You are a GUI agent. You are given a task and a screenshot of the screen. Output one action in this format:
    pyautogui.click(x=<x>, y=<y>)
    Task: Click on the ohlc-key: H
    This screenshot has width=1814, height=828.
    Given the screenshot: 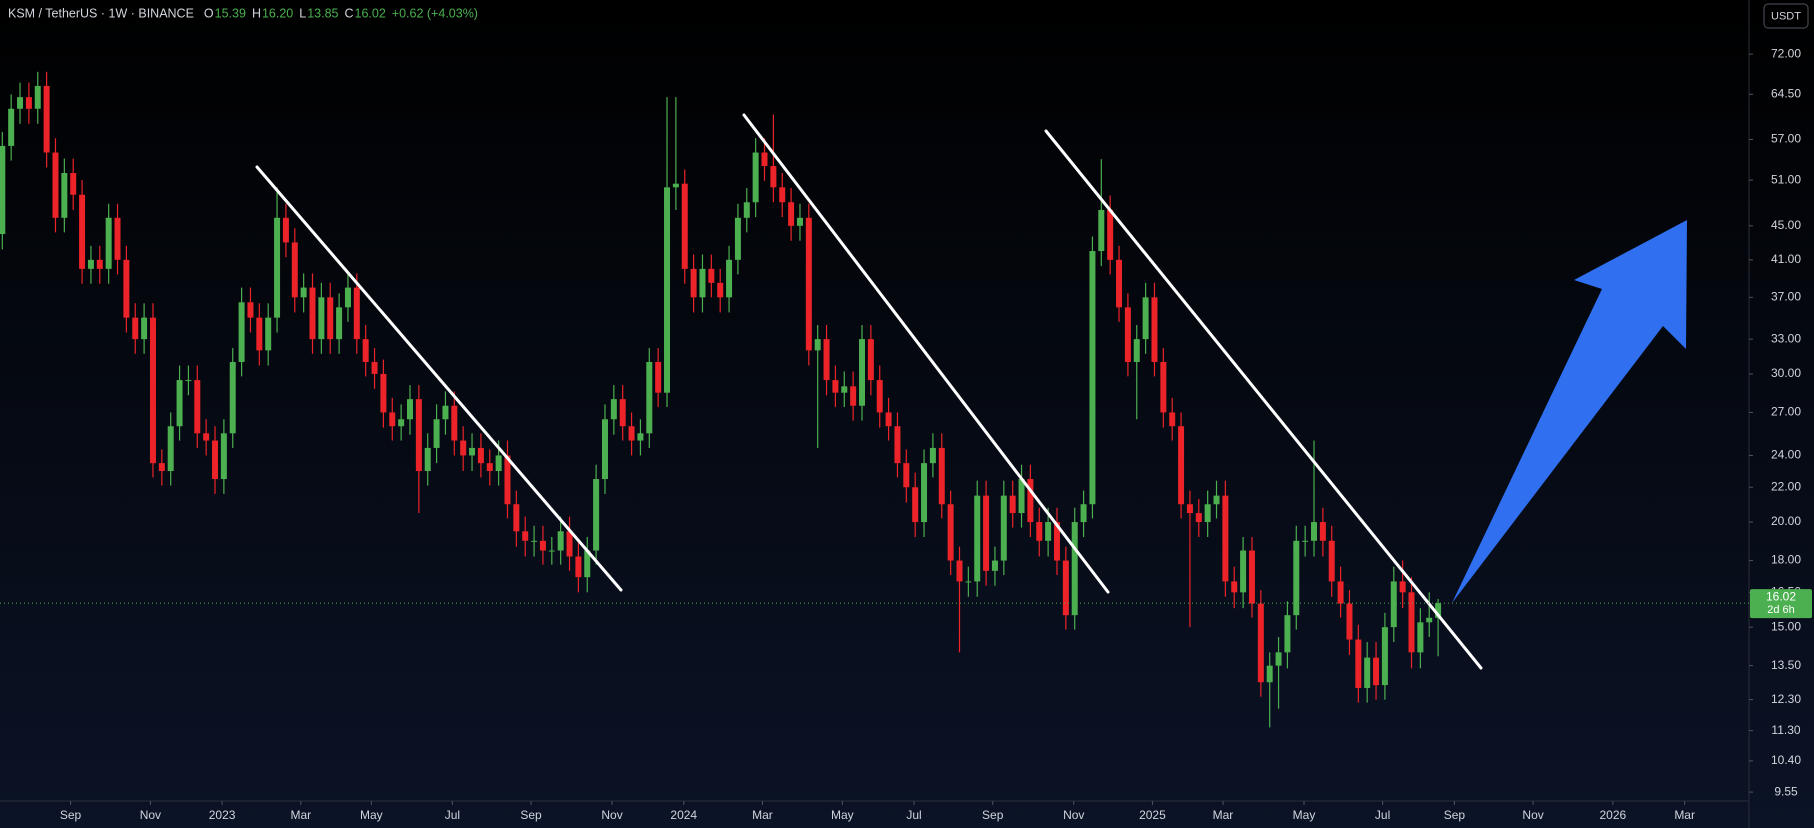 What is the action you would take?
    pyautogui.click(x=256, y=13)
    